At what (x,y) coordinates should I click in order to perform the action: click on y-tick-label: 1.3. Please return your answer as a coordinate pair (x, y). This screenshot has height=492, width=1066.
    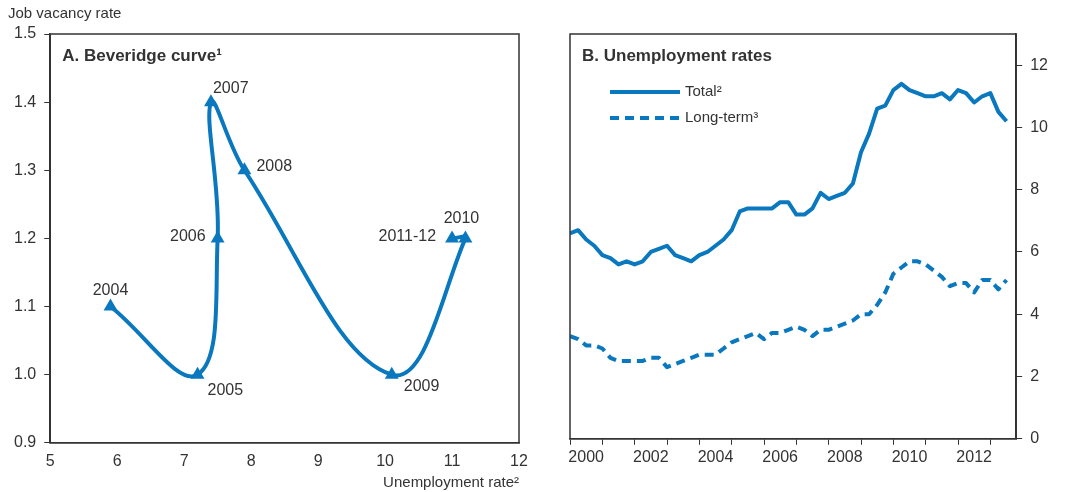
    Looking at the image, I should click on (25, 169).